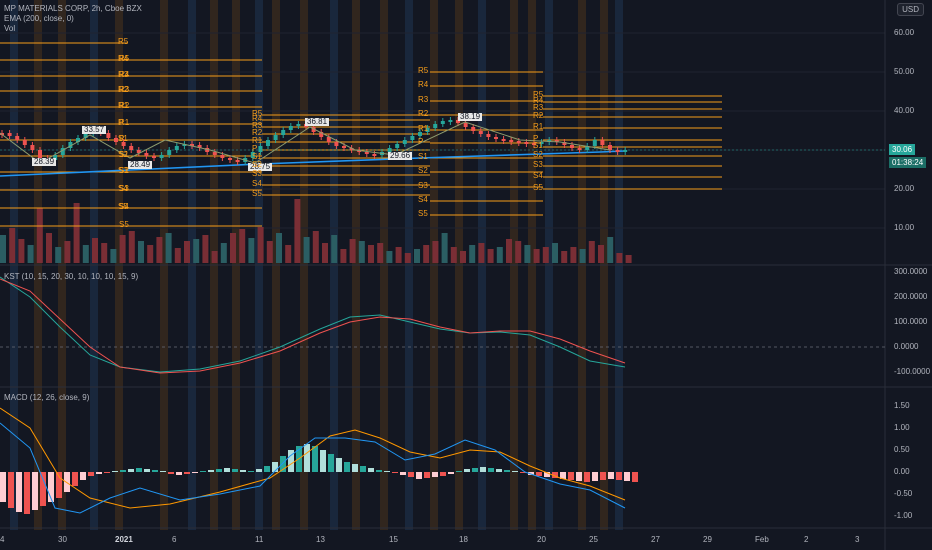 Image resolution: width=932 pixels, height=550 pixels. What do you see at coordinates (902, 471) in the screenshot?
I see `axis-tick: 0.00` at bounding box center [902, 471].